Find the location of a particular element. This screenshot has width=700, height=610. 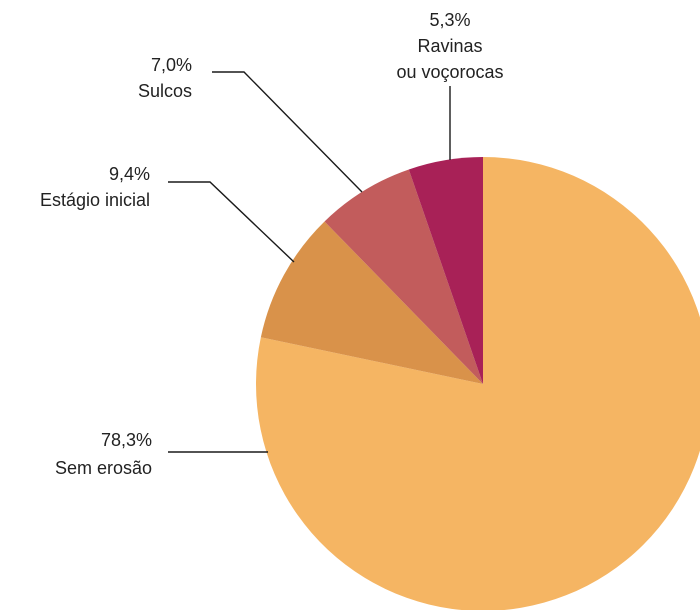

name-label-ravinas-line-1: Ravinas is located at coordinates (449, 46).